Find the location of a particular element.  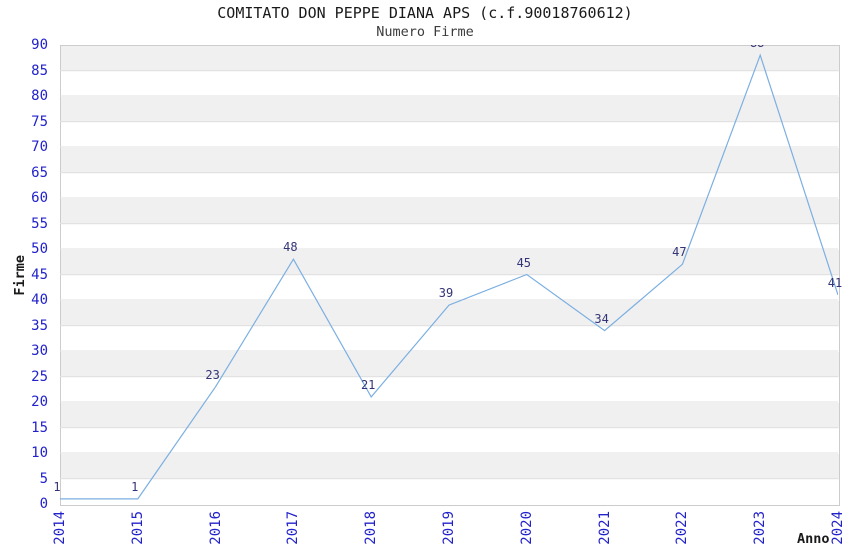

y-tick-label: 65 is located at coordinates (39, 172).